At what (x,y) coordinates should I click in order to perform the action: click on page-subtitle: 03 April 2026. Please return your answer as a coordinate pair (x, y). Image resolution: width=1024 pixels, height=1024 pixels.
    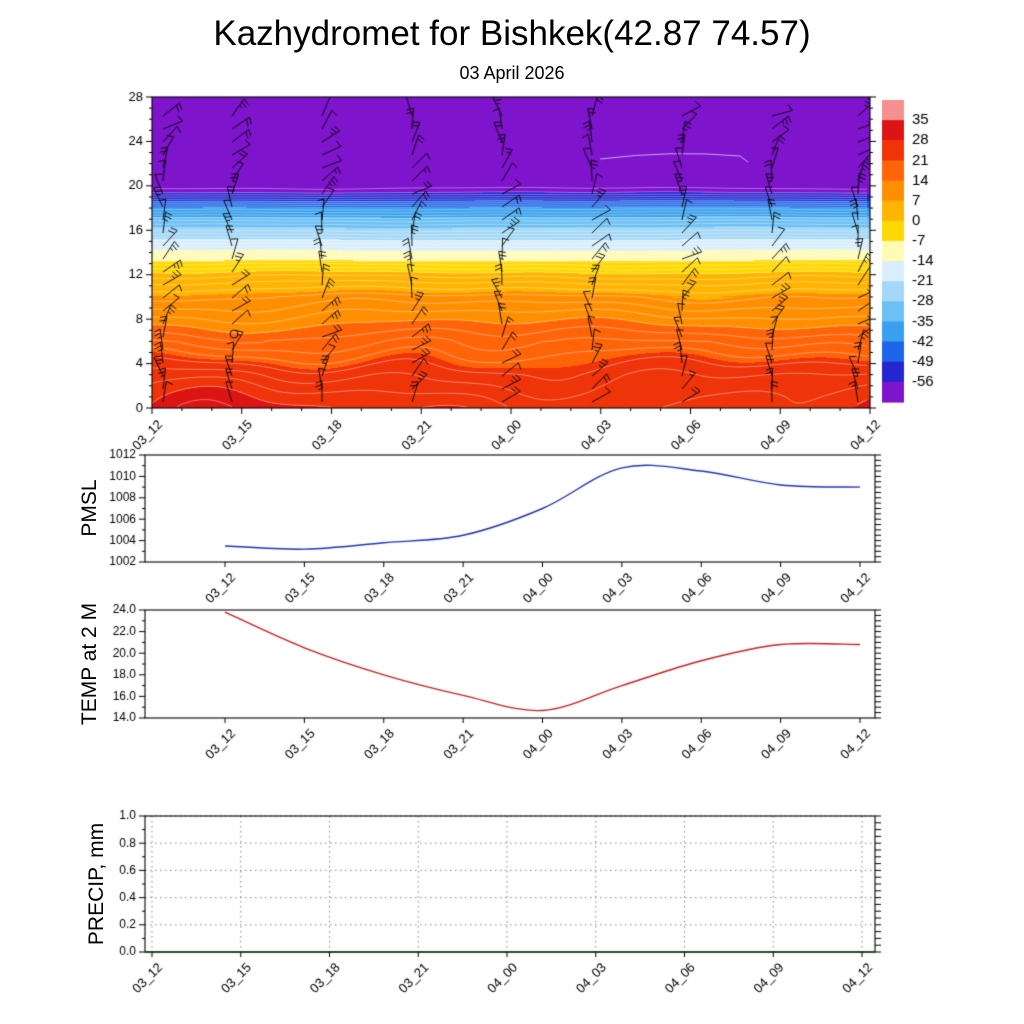
    Looking at the image, I should click on (512, 73).